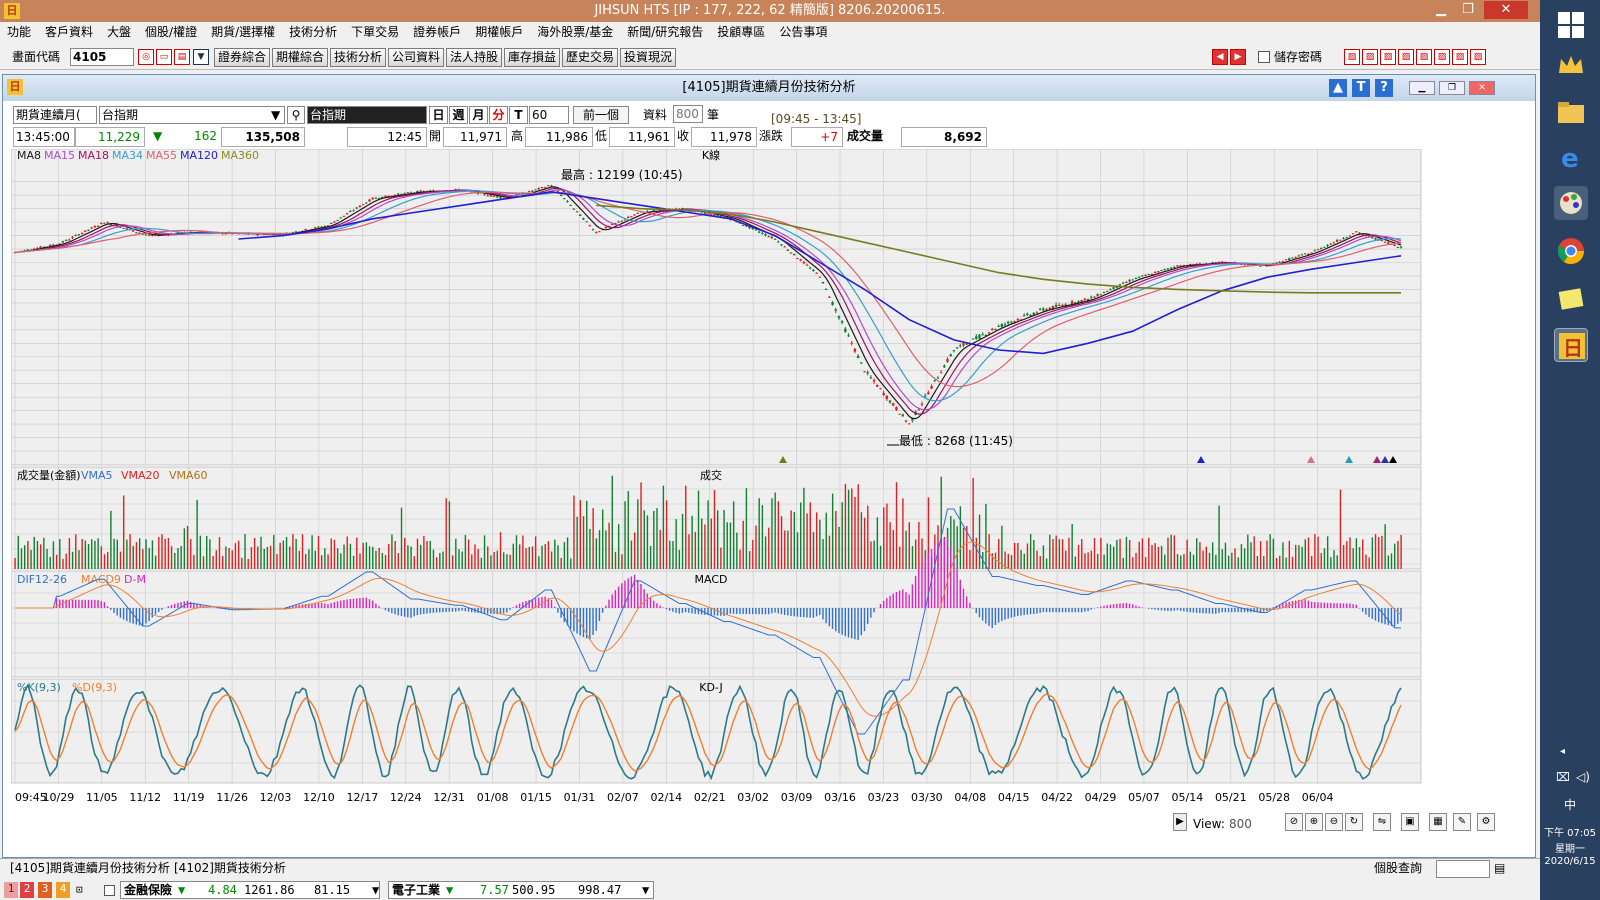  I want to click on restore-icon: ❐, so click(1468, 9).